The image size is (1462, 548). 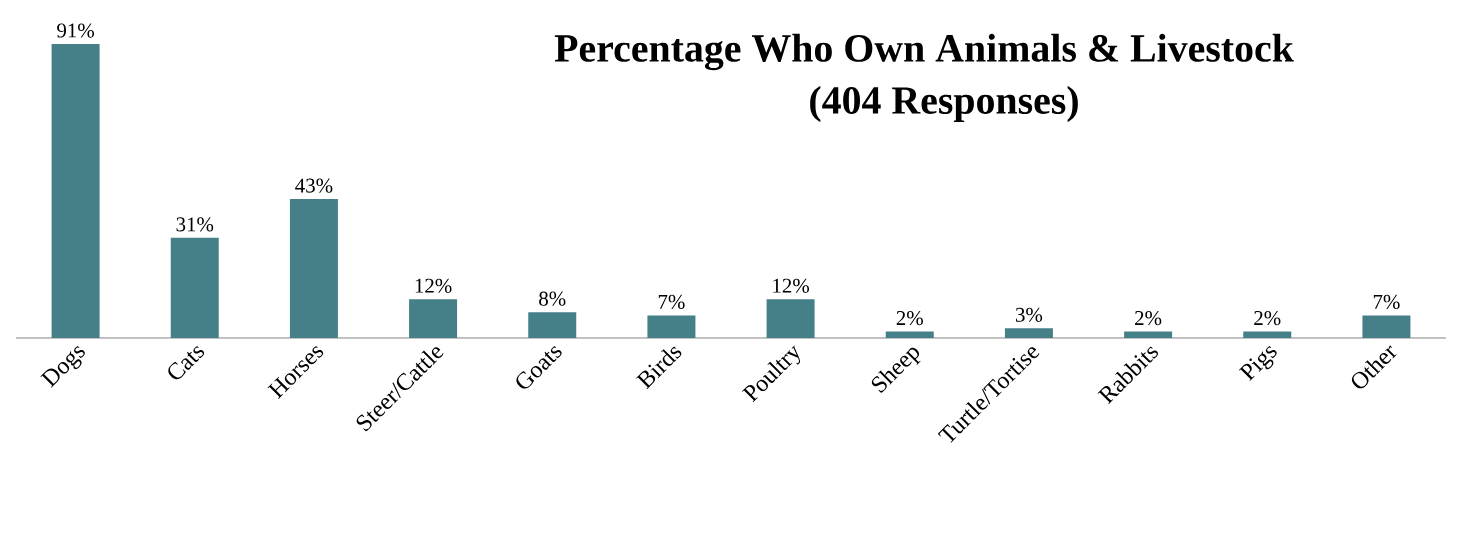 What do you see at coordinates (1029, 314) in the screenshot?
I see `data-label: 3%` at bounding box center [1029, 314].